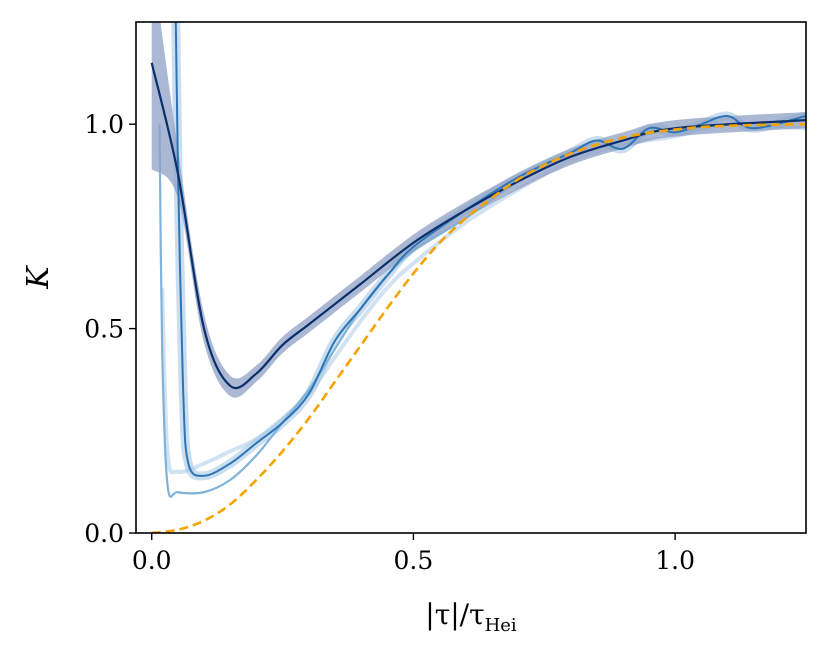 This screenshot has height=664, width=830. What do you see at coordinates (104, 329) in the screenshot?
I see `y-tick-label: 0.5` at bounding box center [104, 329].